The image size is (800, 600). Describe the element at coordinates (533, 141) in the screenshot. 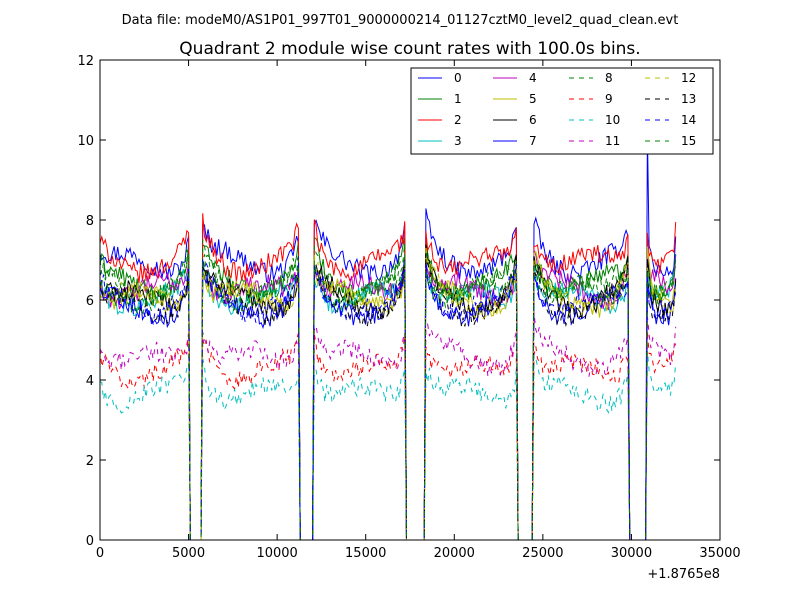

I see `legend-label-7: 7` at that location.